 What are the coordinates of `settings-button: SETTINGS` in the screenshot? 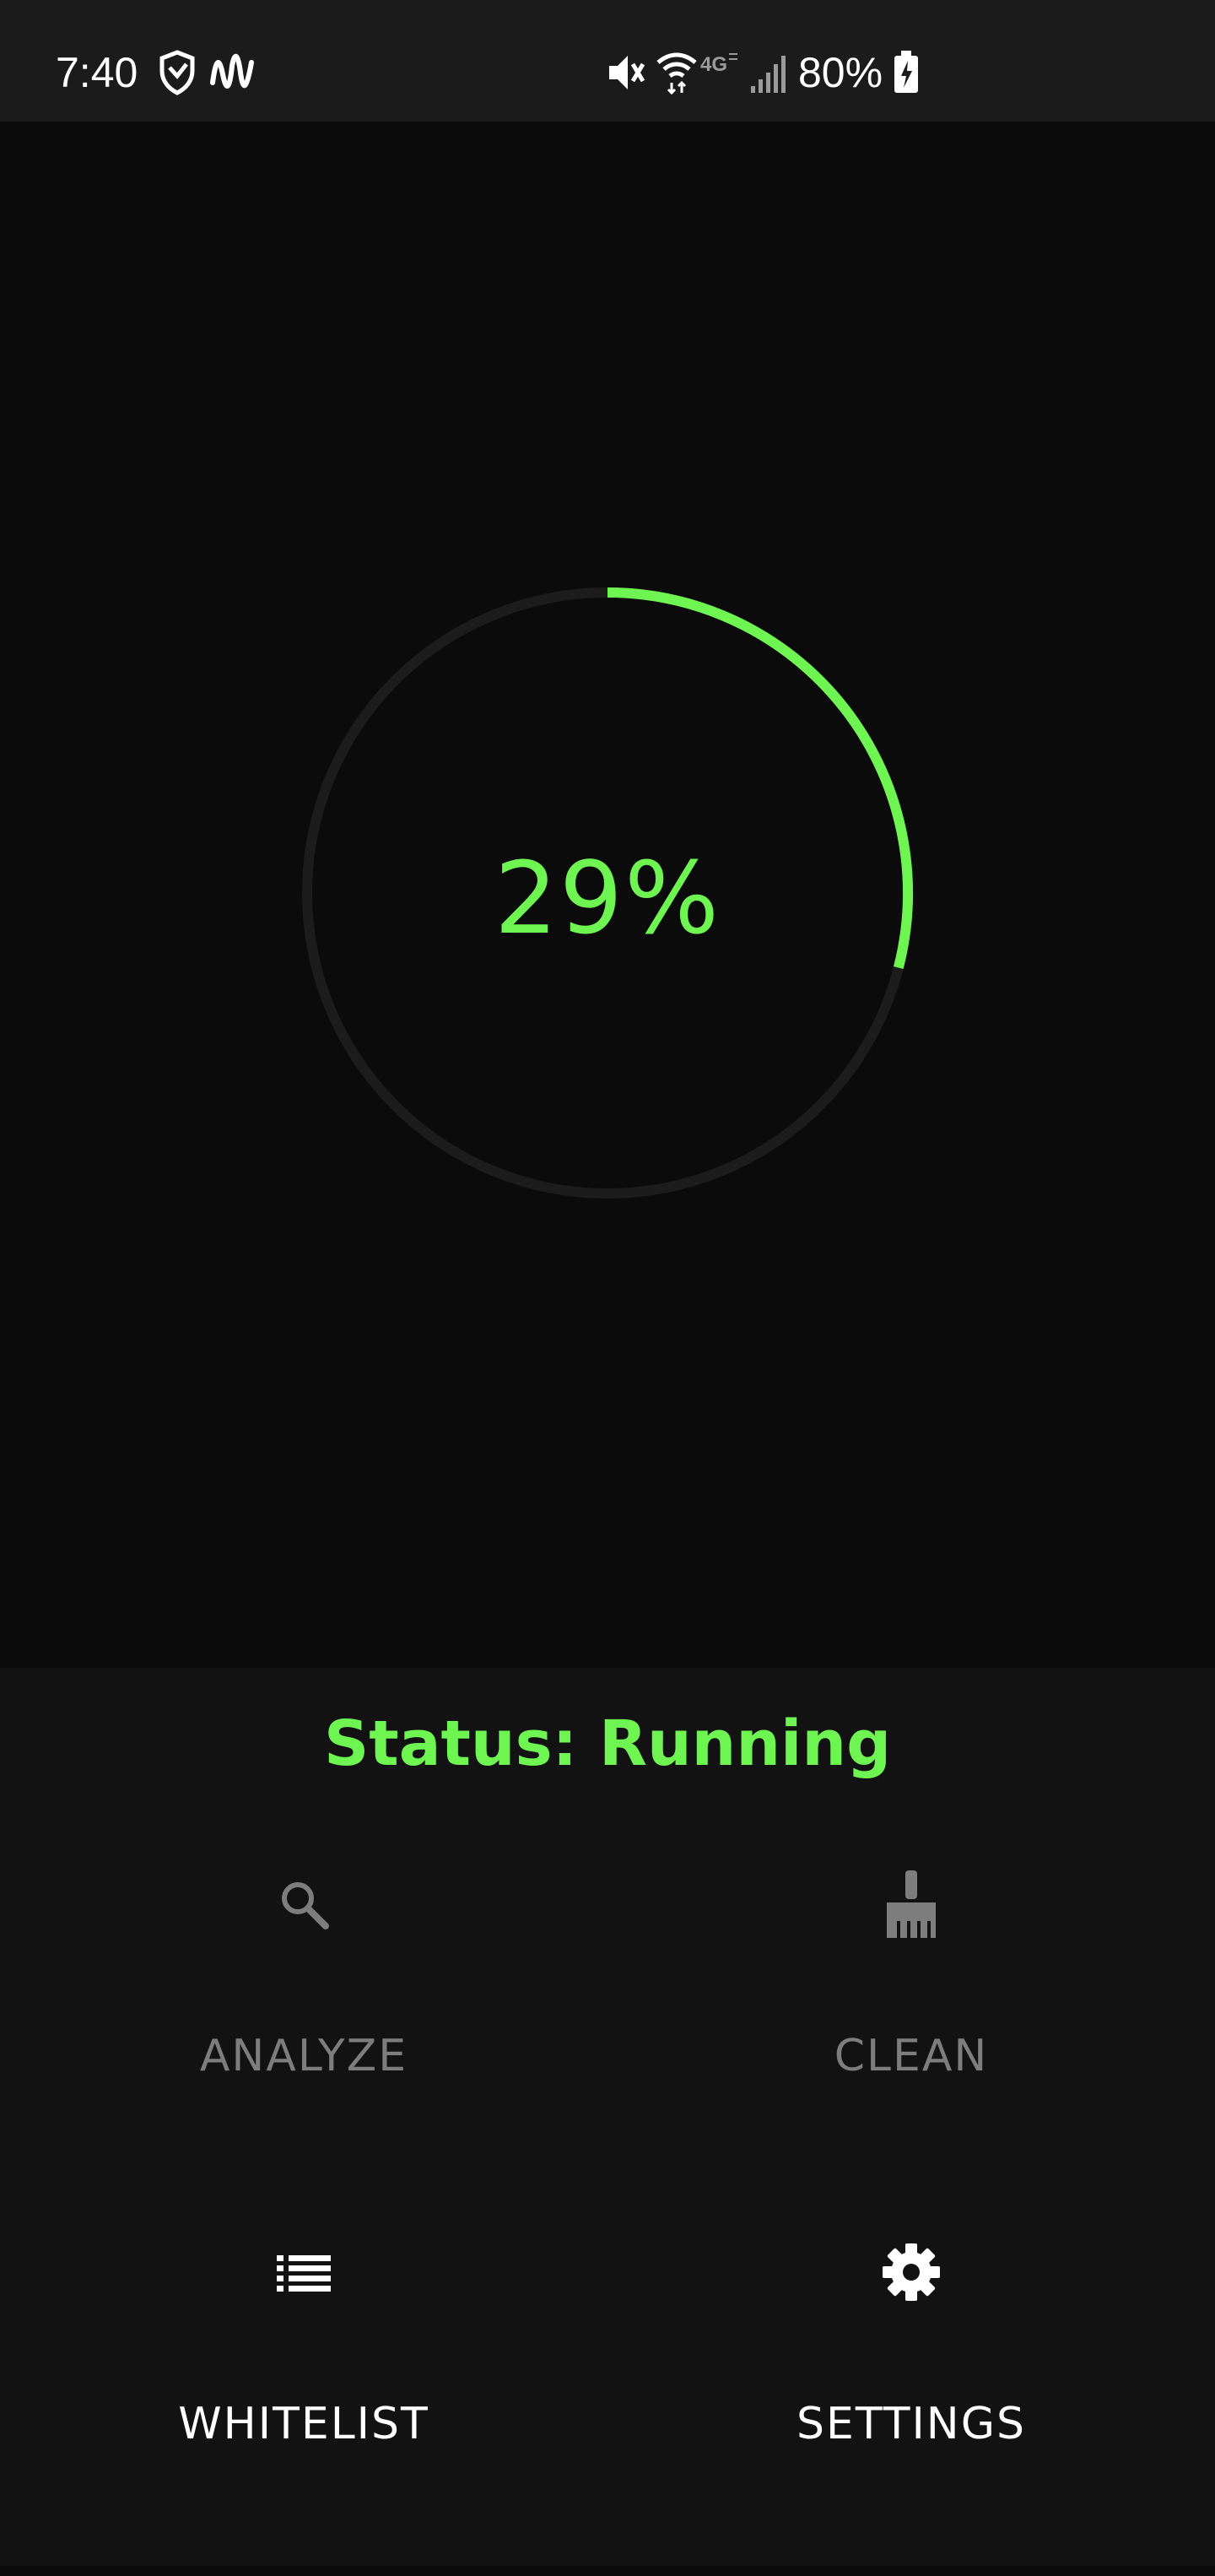 It's located at (911, 2399).